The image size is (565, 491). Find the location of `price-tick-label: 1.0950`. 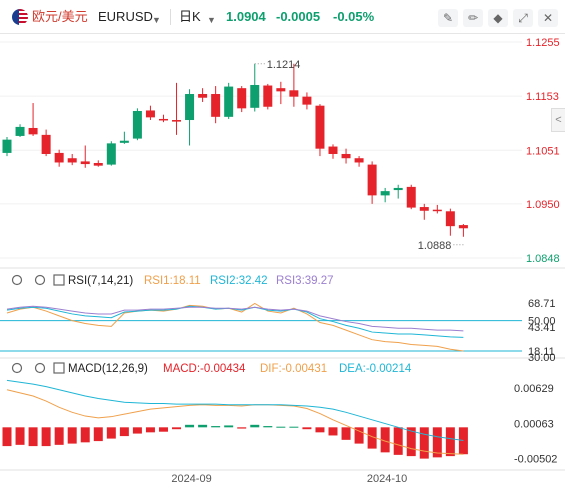

price-tick-label: 1.0950 is located at coordinates (543, 205).